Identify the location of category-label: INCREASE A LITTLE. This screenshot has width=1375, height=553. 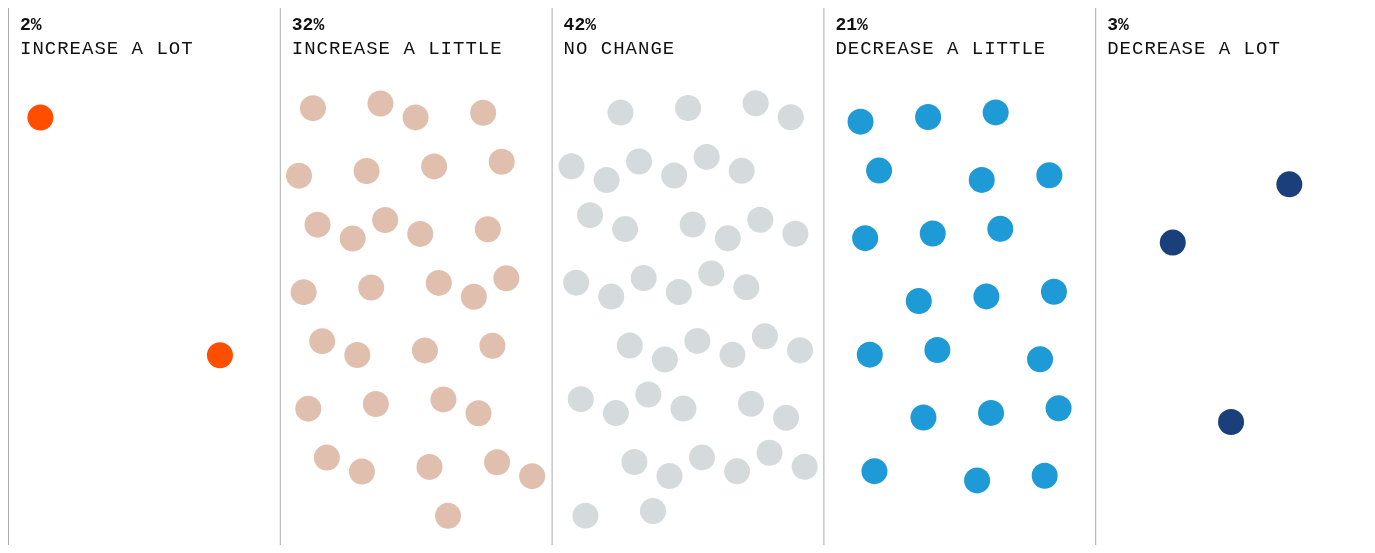
(397, 49).